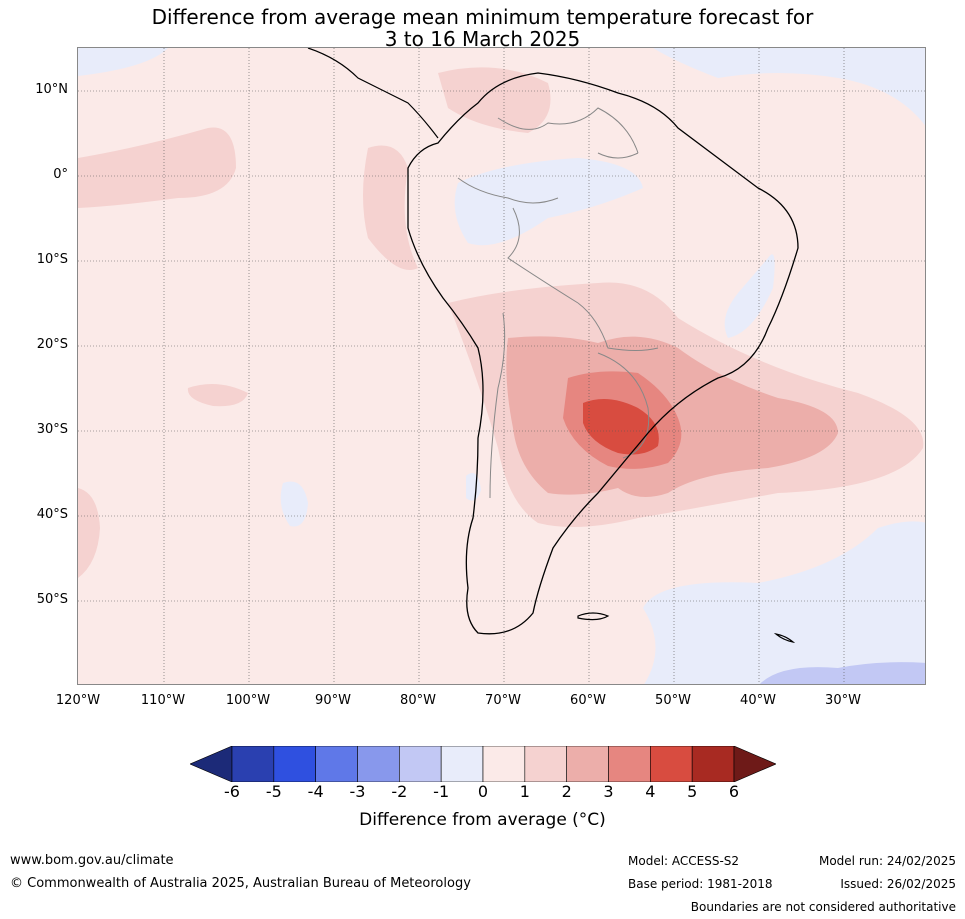 This screenshot has width=965, height=919. I want to click on colorbar-tick-label: -6, so click(232, 791).